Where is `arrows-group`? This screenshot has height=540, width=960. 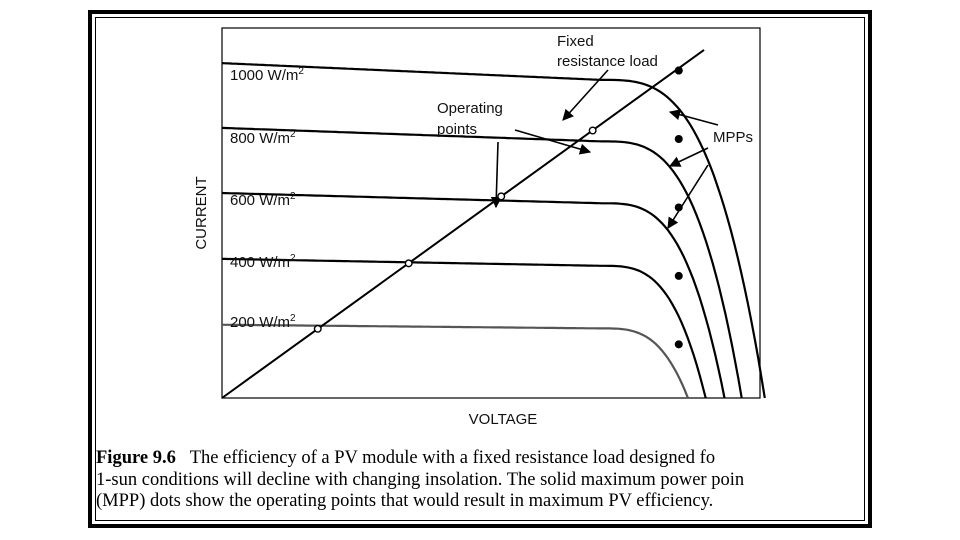 arrows-group is located at coordinates (604, 149).